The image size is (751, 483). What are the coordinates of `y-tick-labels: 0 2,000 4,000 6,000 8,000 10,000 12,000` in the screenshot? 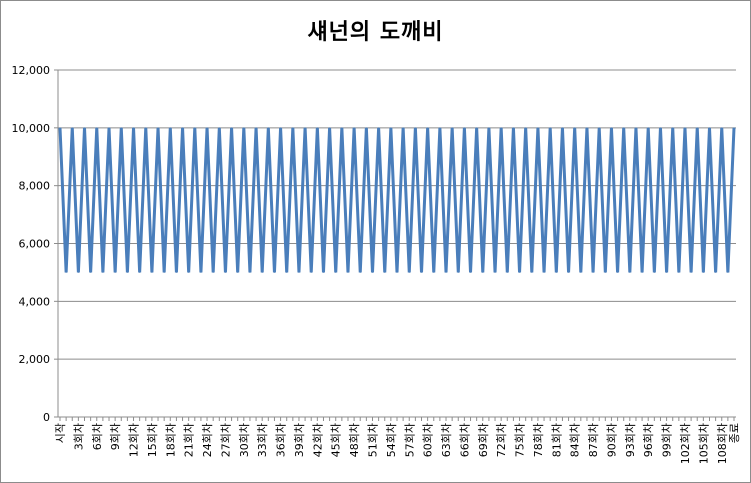 It's located at (31, 244).